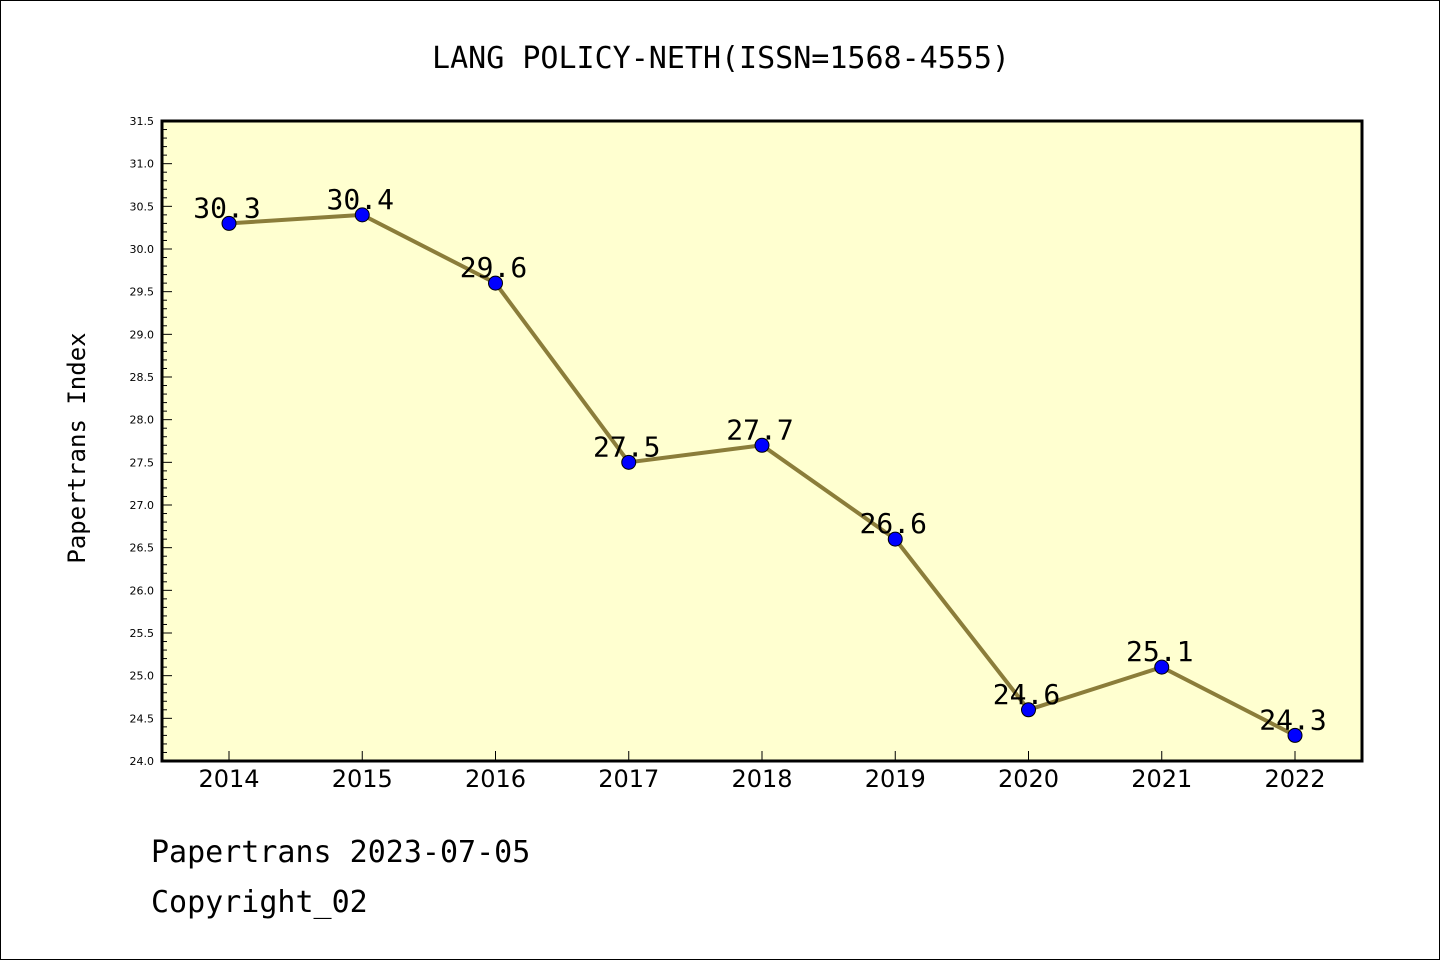 This screenshot has width=1440, height=961. Describe the element at coordinates (895, 779) in the screenshot. I see `x-tick-label: 2019` at that location.